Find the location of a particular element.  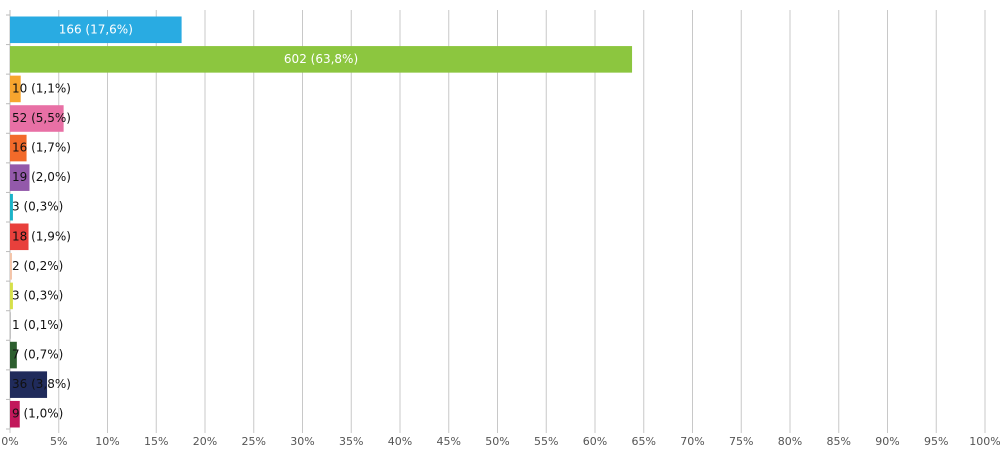

value-label: 602 (63,8%) is located at coordinates (321, 59).